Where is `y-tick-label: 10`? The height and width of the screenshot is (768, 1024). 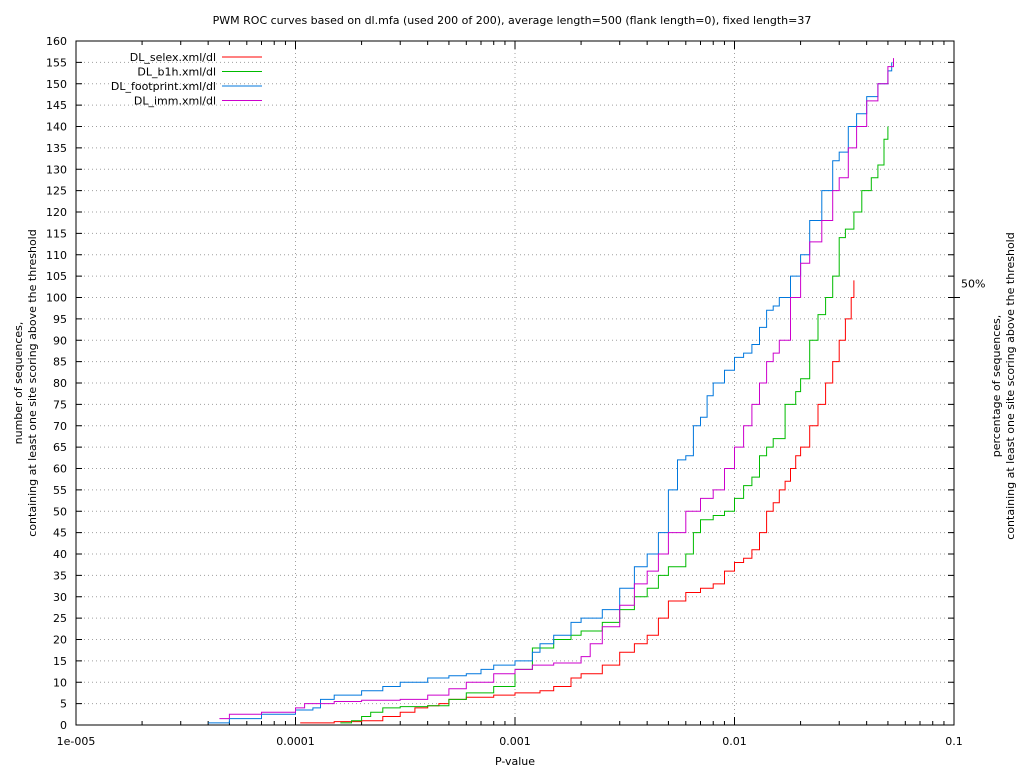 y-tick-label: 10 is located at coordinates (60, 682).